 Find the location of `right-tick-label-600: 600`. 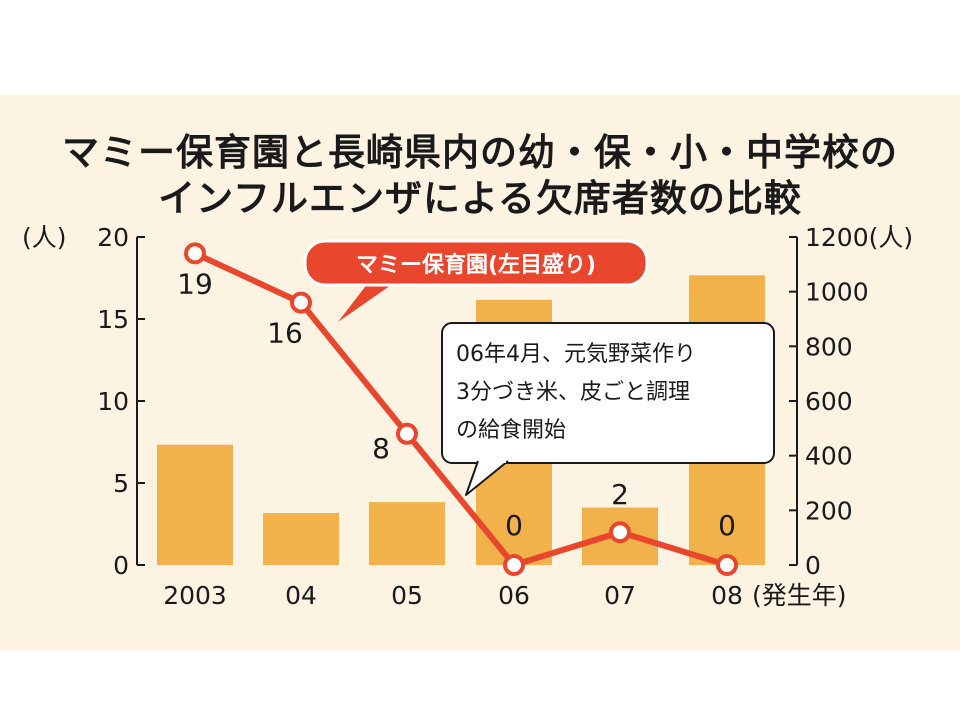

right-tick-label-600: 600 is located at coordinates (829, 401).